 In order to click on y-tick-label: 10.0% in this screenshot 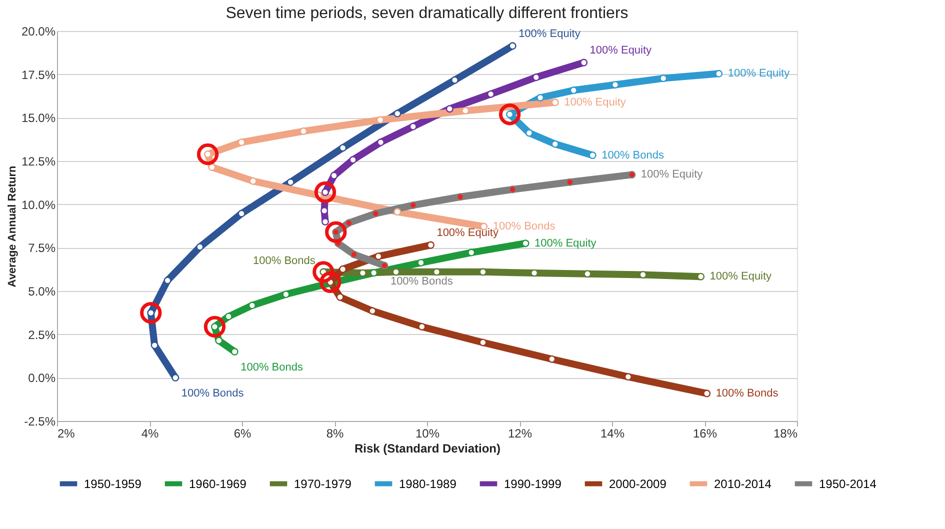, I will do `click(38, 205)`.